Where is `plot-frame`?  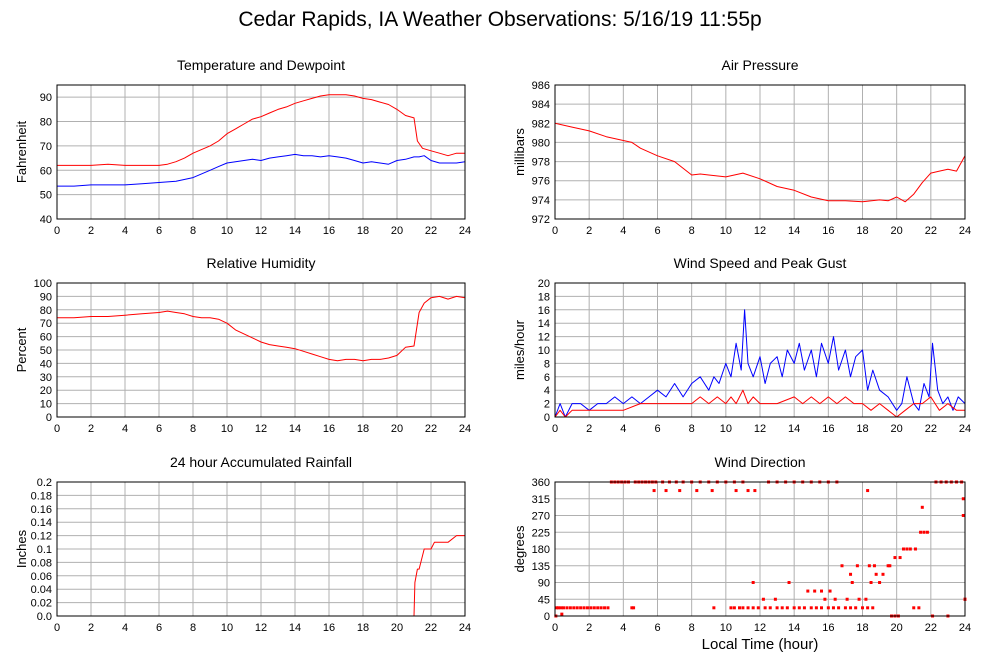 plot-frame is located at coordinates (760, 549).